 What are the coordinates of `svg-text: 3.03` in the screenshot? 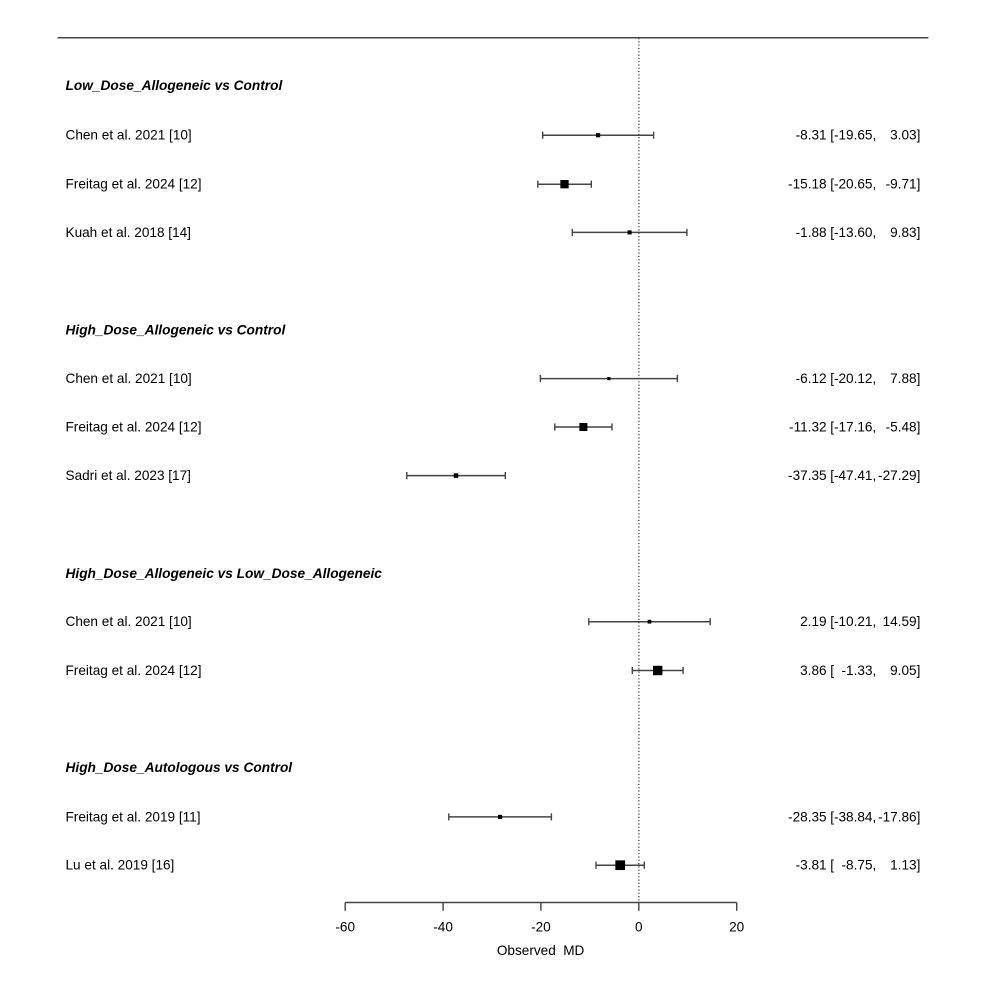 It's located at (903, 135).